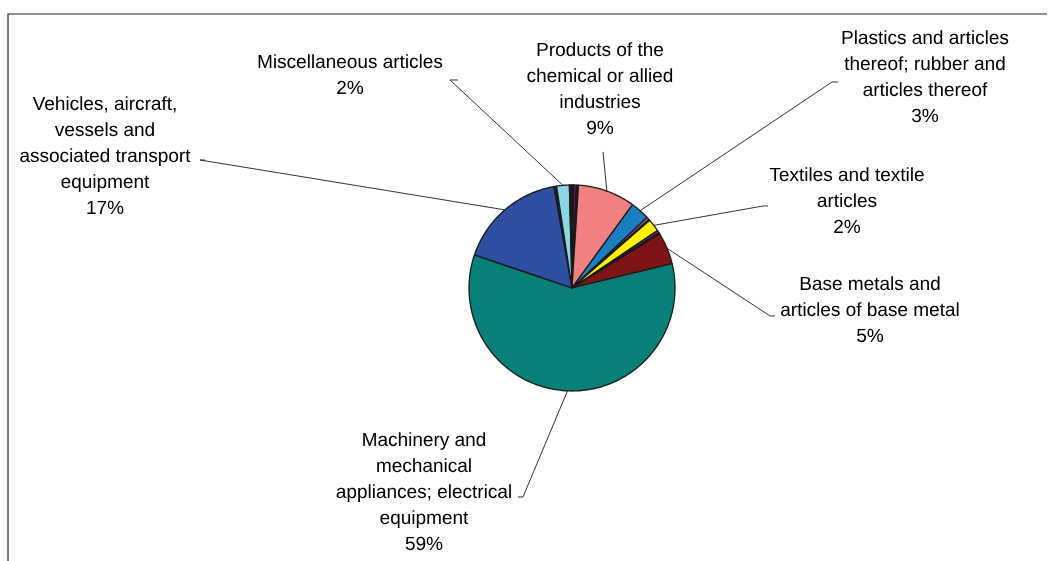 This screenshot has height=561, width=1051. I want to click on data-label: 9%, so click(600, 127).